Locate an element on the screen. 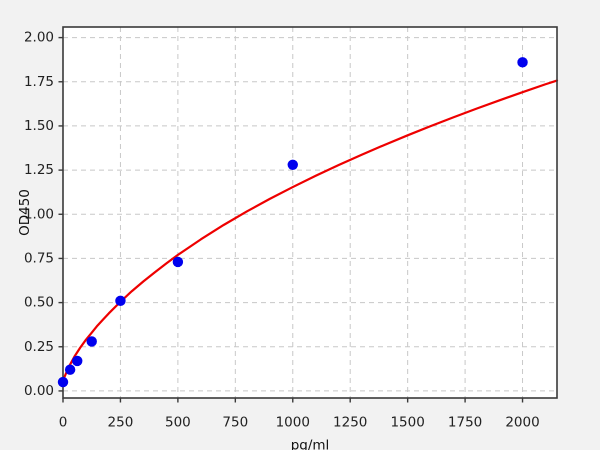  y-axis-tick-label: 1.75 is located at coordinates (39, 82).